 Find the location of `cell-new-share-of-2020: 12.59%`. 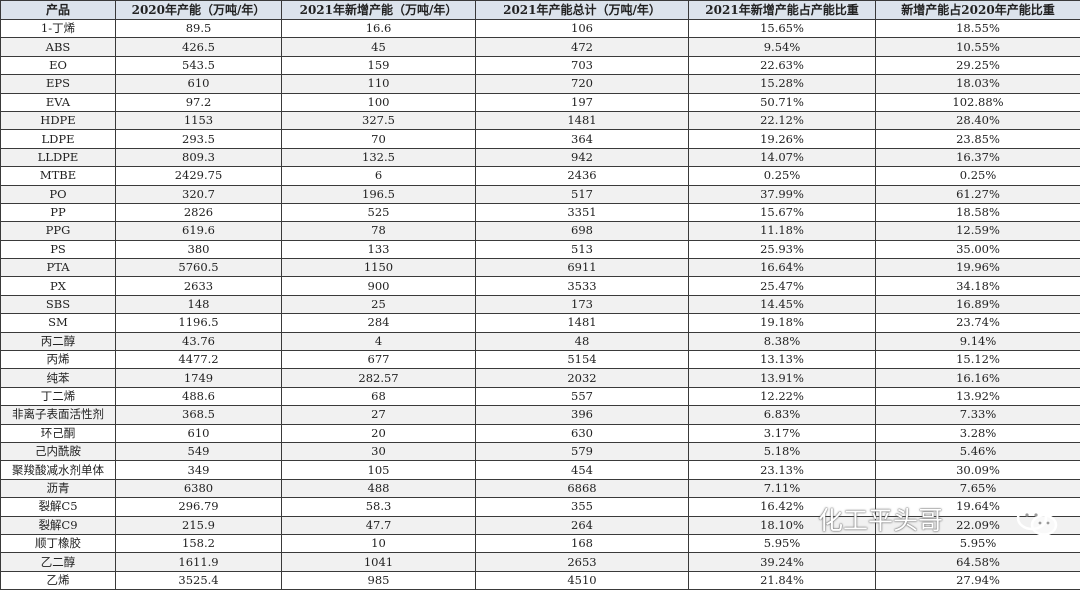

cell-new-share-of-2020: 12.59% is located at coordinates (978, 231).